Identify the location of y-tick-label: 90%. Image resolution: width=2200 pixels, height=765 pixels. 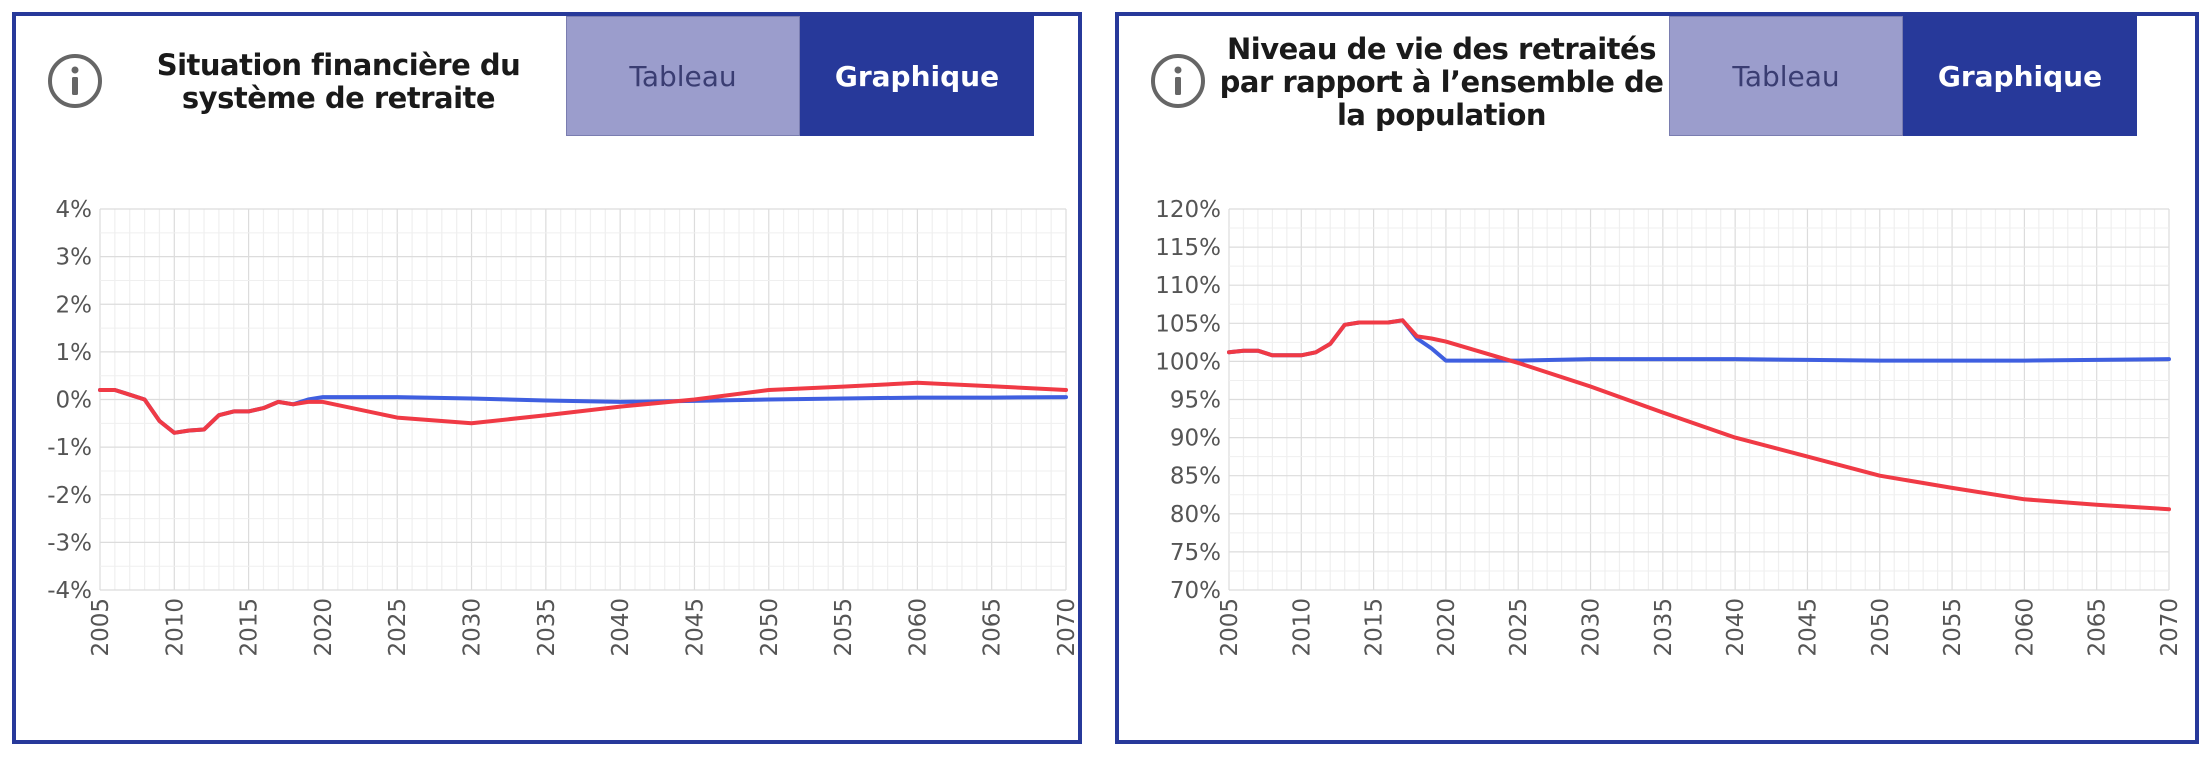
(1195, 439).